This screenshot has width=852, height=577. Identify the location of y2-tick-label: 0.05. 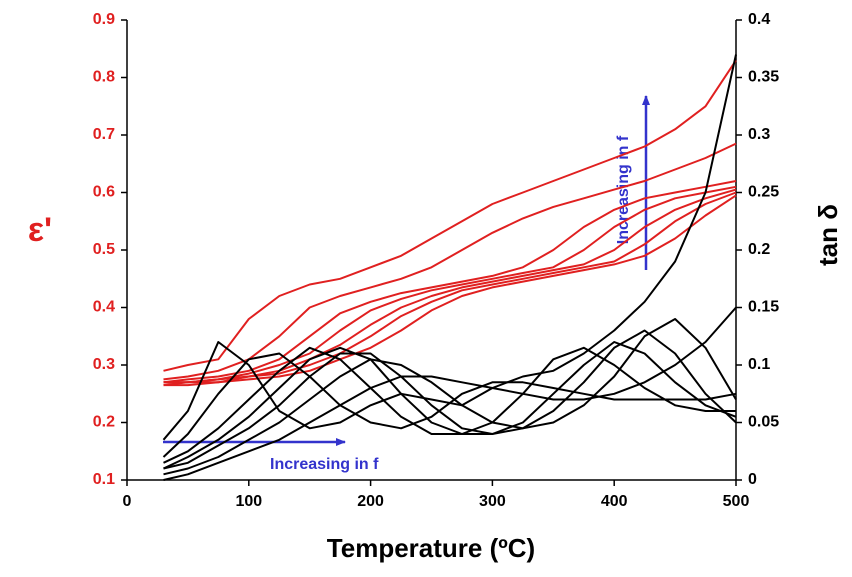
(763, 422).